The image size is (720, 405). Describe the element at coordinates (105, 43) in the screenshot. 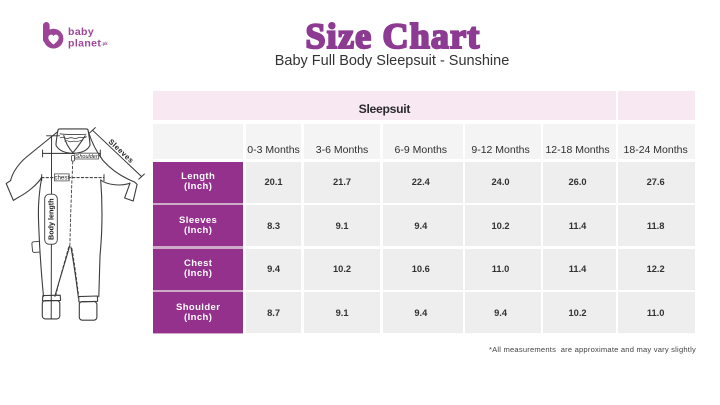

I see `svg-text: .pk` at that location.